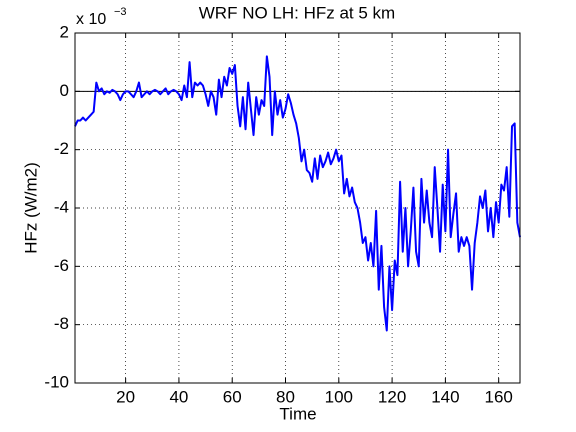 This screenshot has width=576, height=432. What do you see at coordinates (56, 381) in the screenshot?
I see `y-tick-label: -10` at bounding box center [56, 381].